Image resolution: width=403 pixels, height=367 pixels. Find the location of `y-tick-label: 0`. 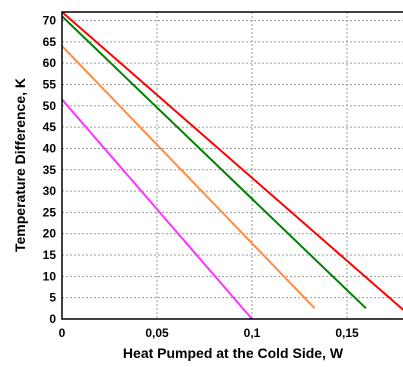

y-tick-label: 0 is located at coordinates (52, 319).